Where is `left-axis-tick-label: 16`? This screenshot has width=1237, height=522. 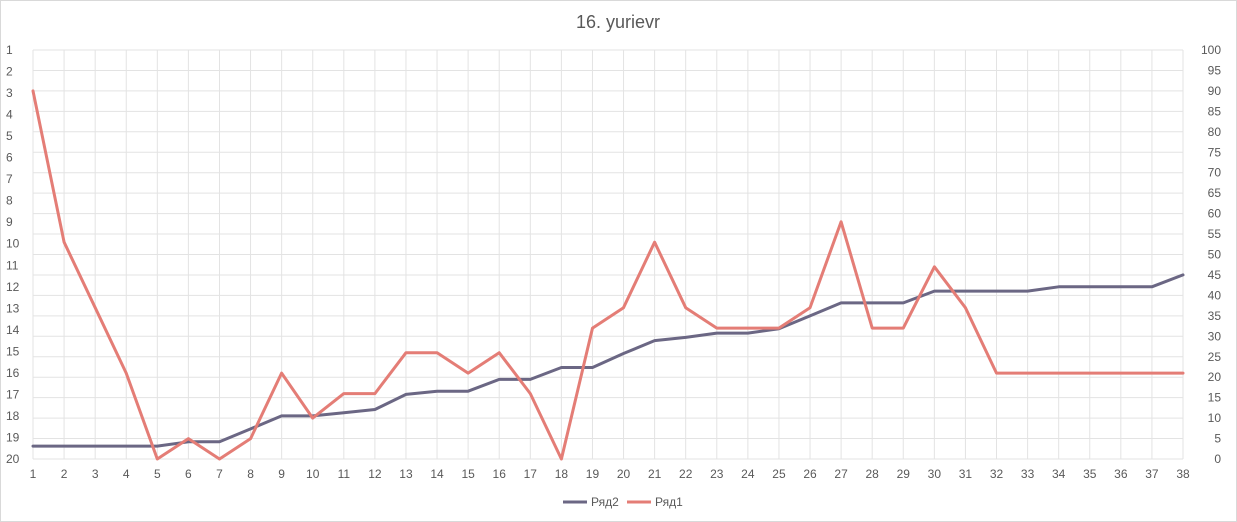 left-axis-tick-label: 16 is located at coordinates (13, 373).